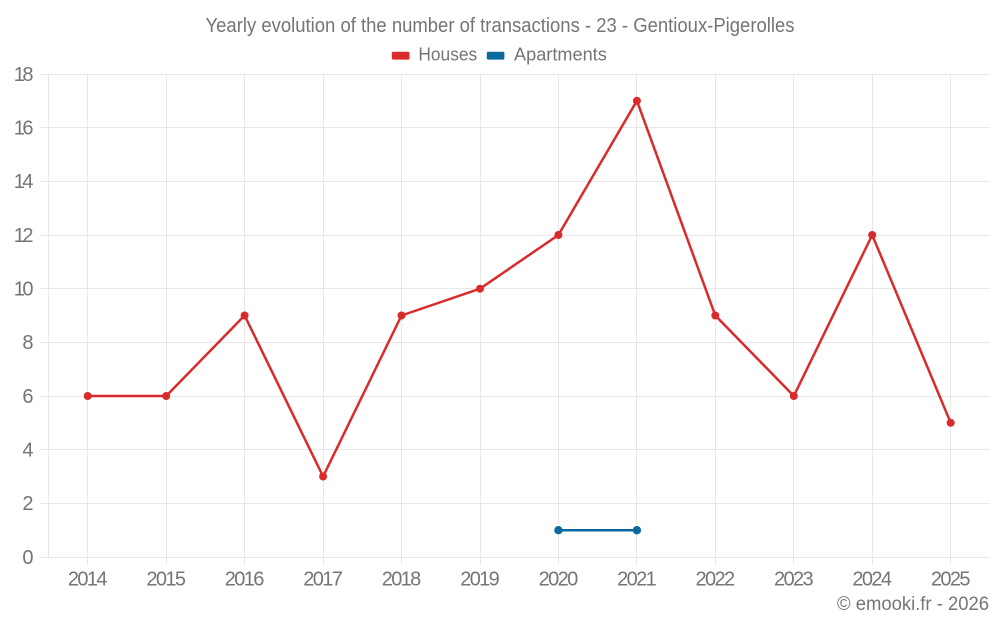 The height and width of the screenshot is (625, 1000). What do you see at coordinates (794, 580) in the screenshot?
I see `svg-text: 2023` at bounding box center [794, 580].